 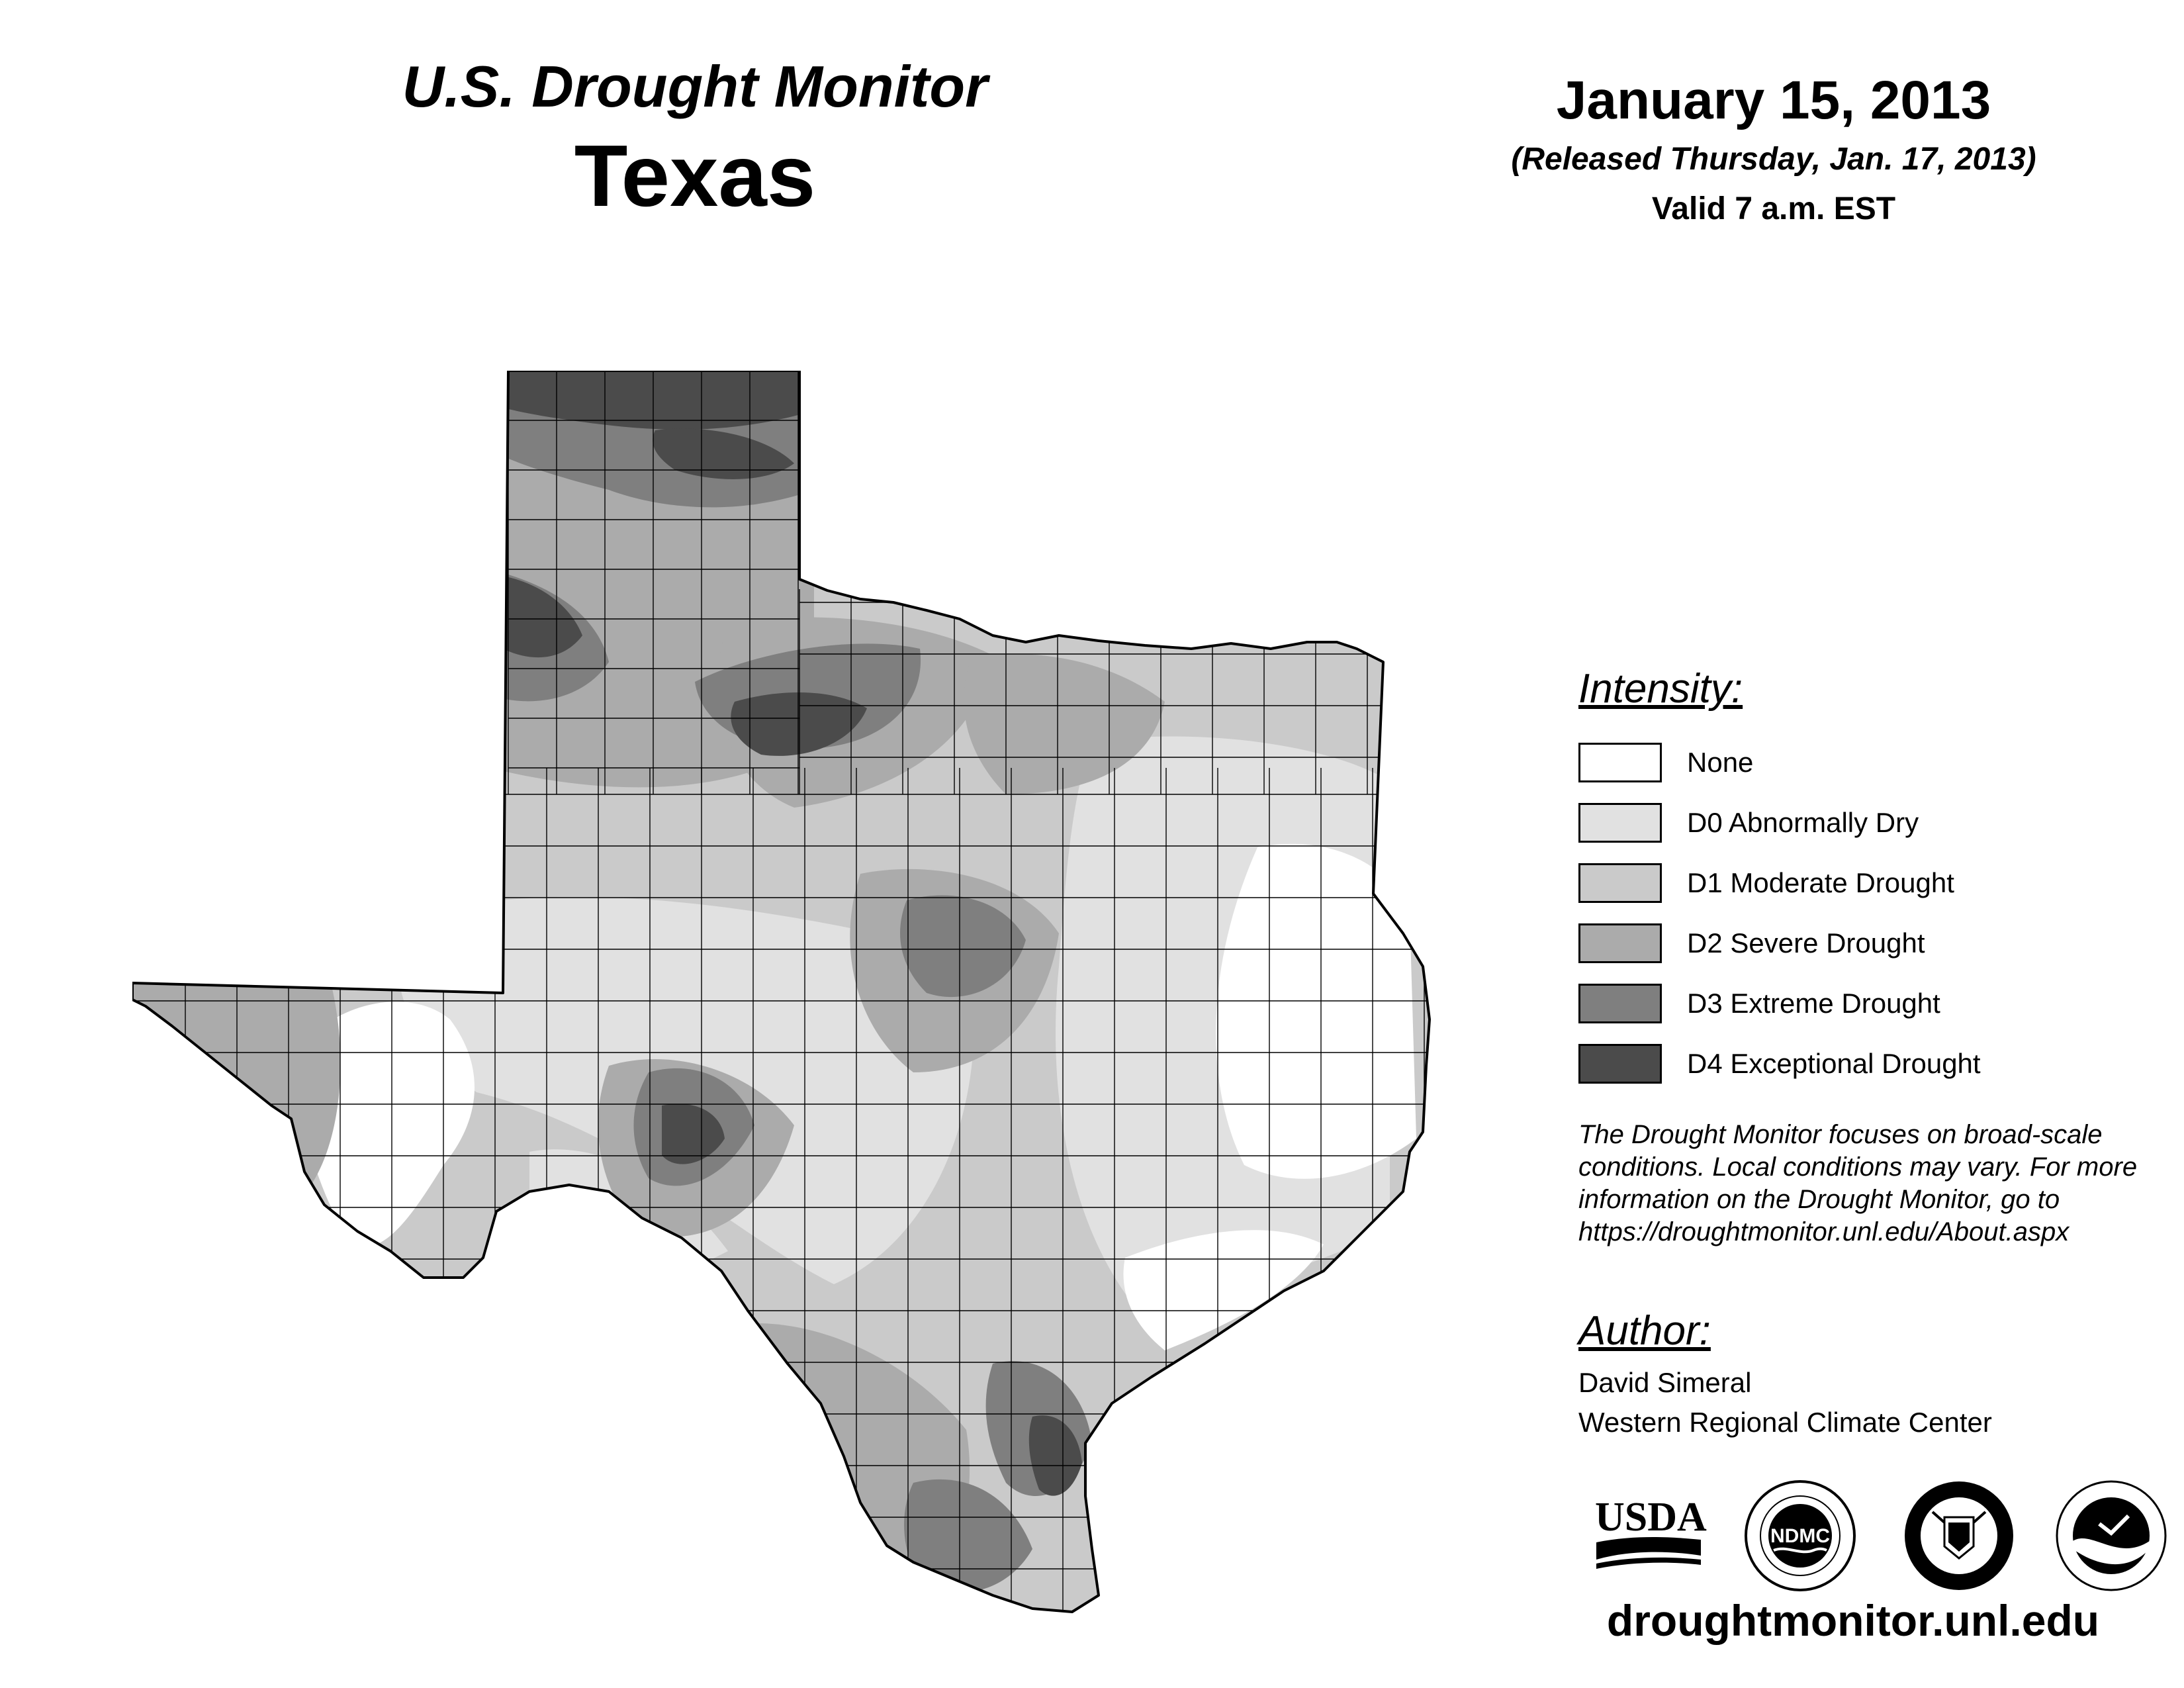 I want to click on author-organization: Western Regional Climate Center, so click(x=1785, y=1422).